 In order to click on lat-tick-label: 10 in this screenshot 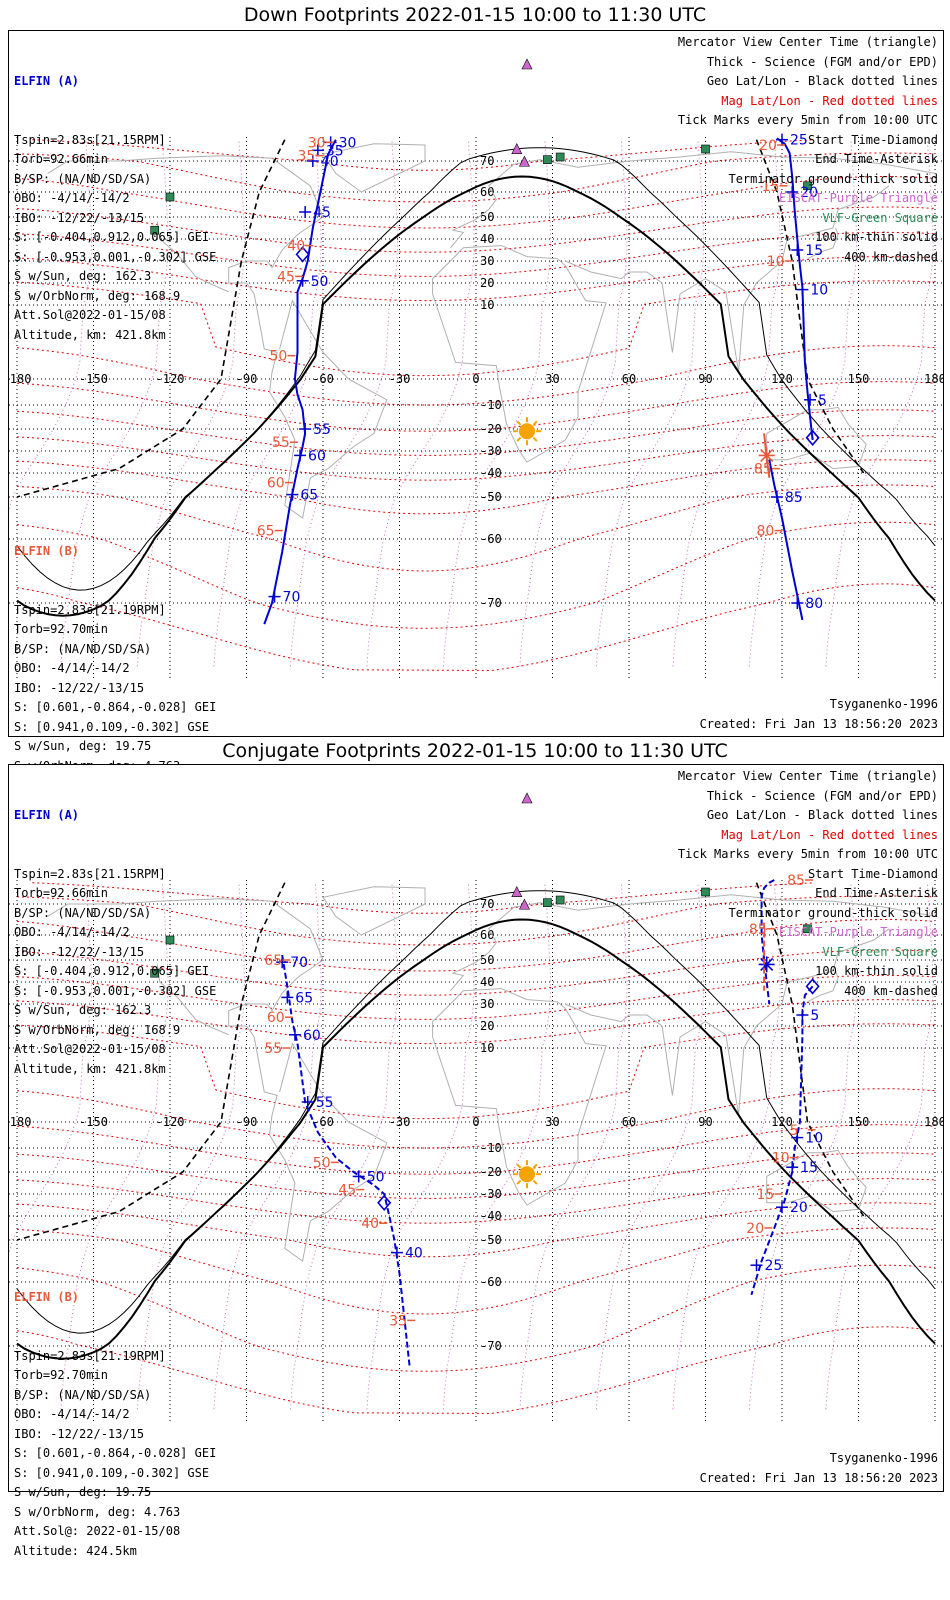, I will do `click(487, 305)`.